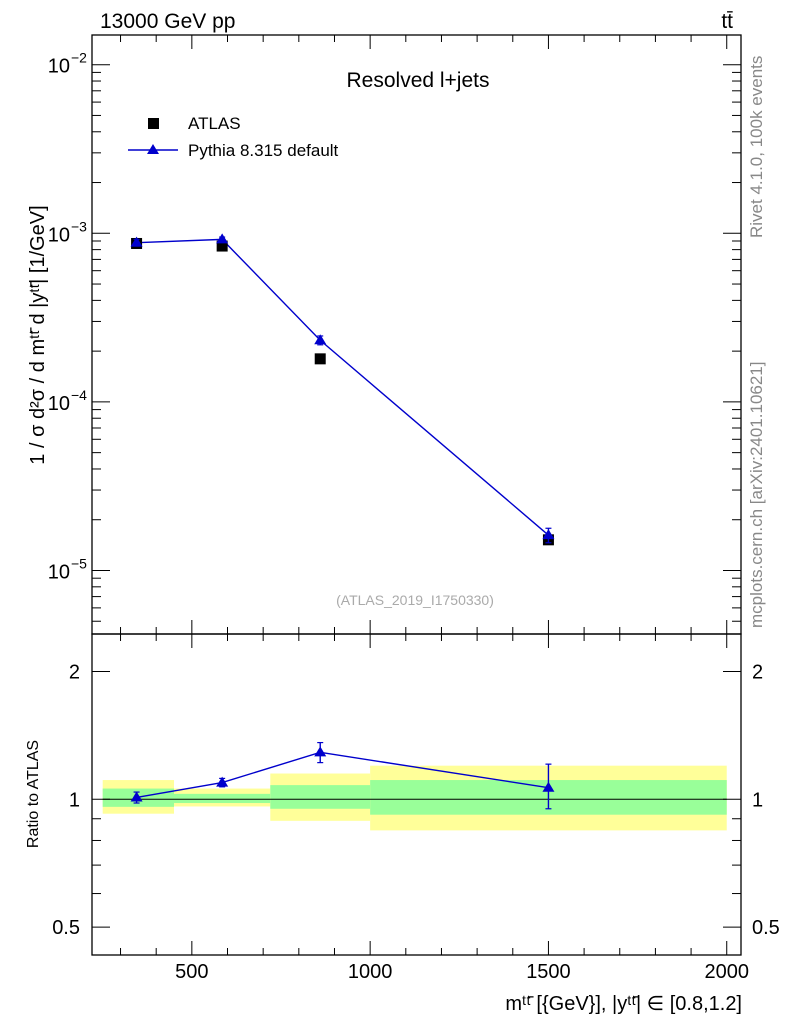 The width and height of the screenshot is (786, 1024). Describe the element at coordinates (74, 672) in the screenshot. I see `ratio-y-tick-label: 2` at that location.